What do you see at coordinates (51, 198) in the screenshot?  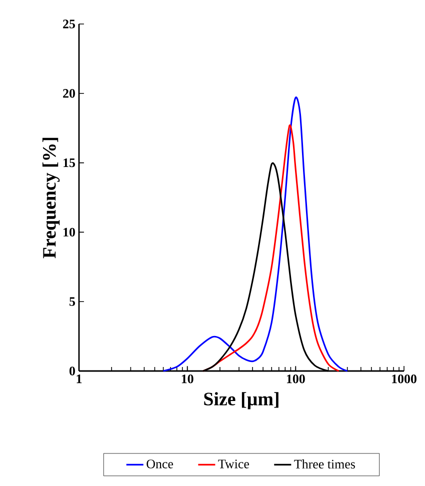 I see `y-axis-title: Frequency [%]` at bounding box center [51, 198].